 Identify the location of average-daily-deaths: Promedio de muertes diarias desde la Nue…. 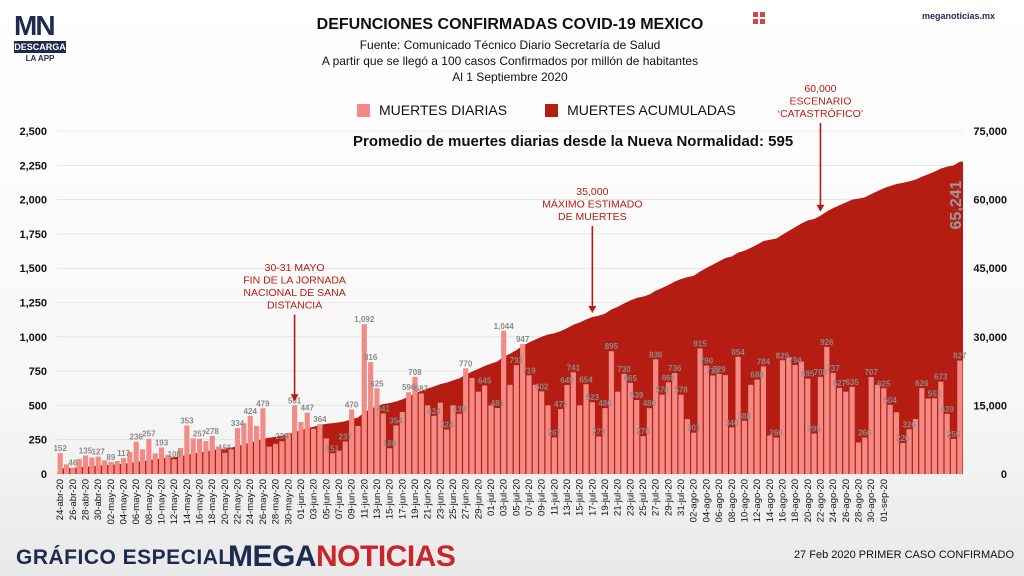
(573, 141).